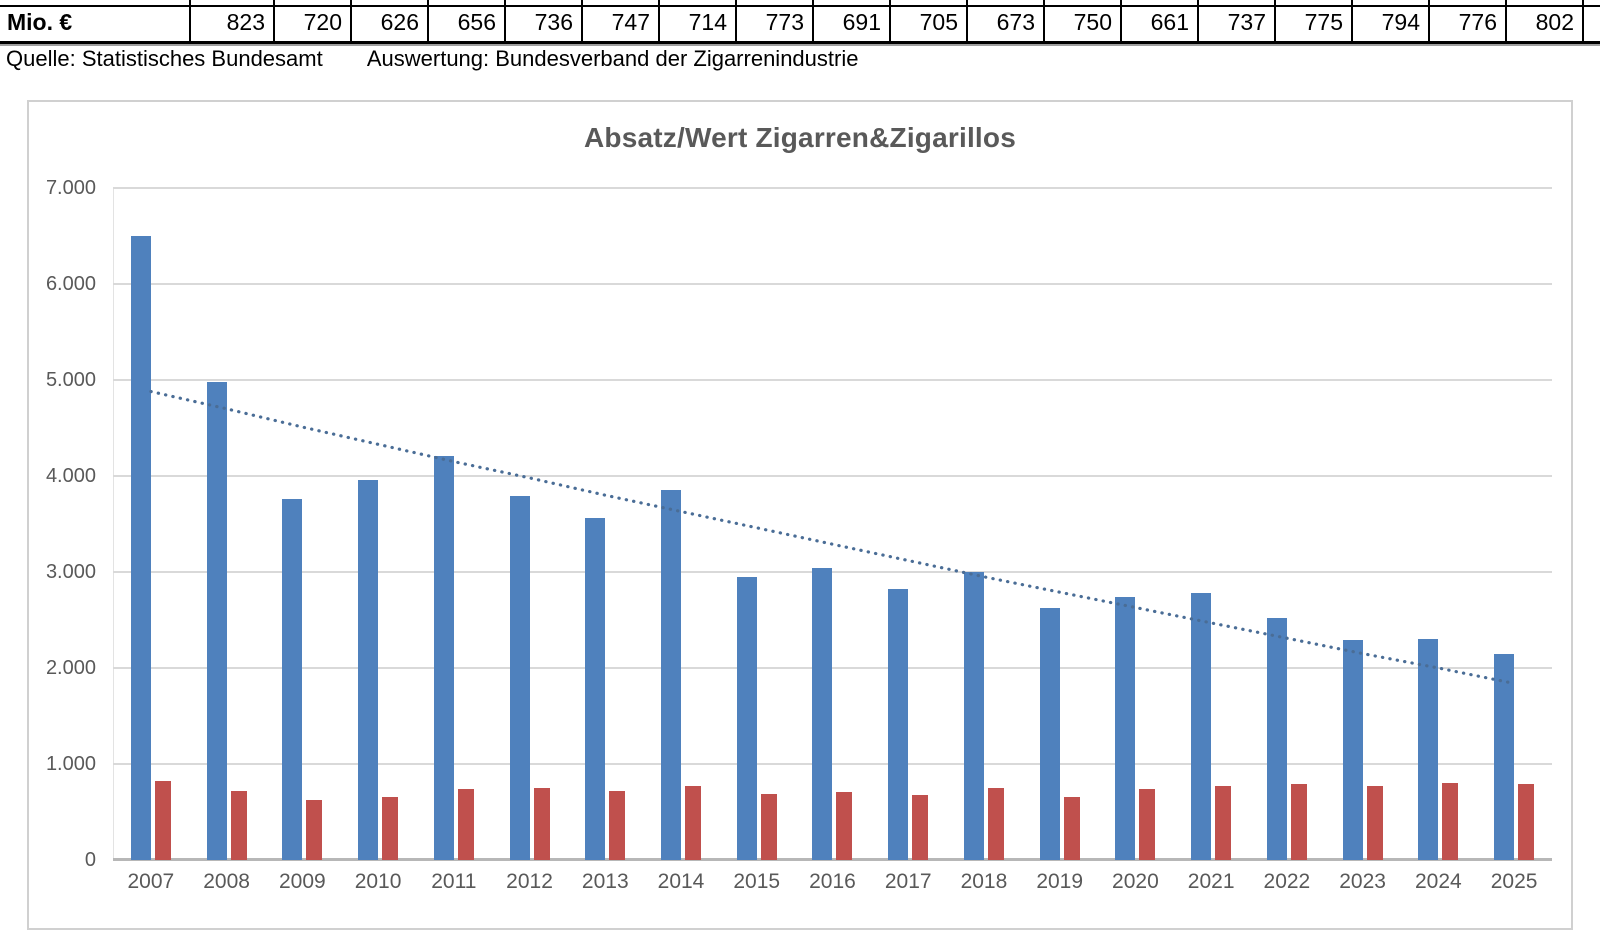  Describe the element at coordinates (746, 718) in the screenshot. I see `absatz-bar-2015` at that location.